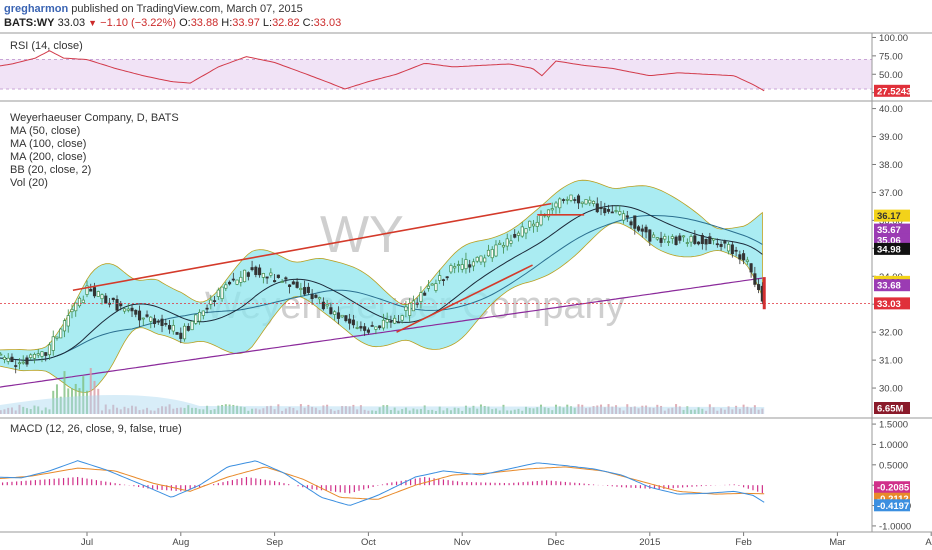 This screenshot has width=932, height=550. I want to click on macd-line, so click(382, 483).